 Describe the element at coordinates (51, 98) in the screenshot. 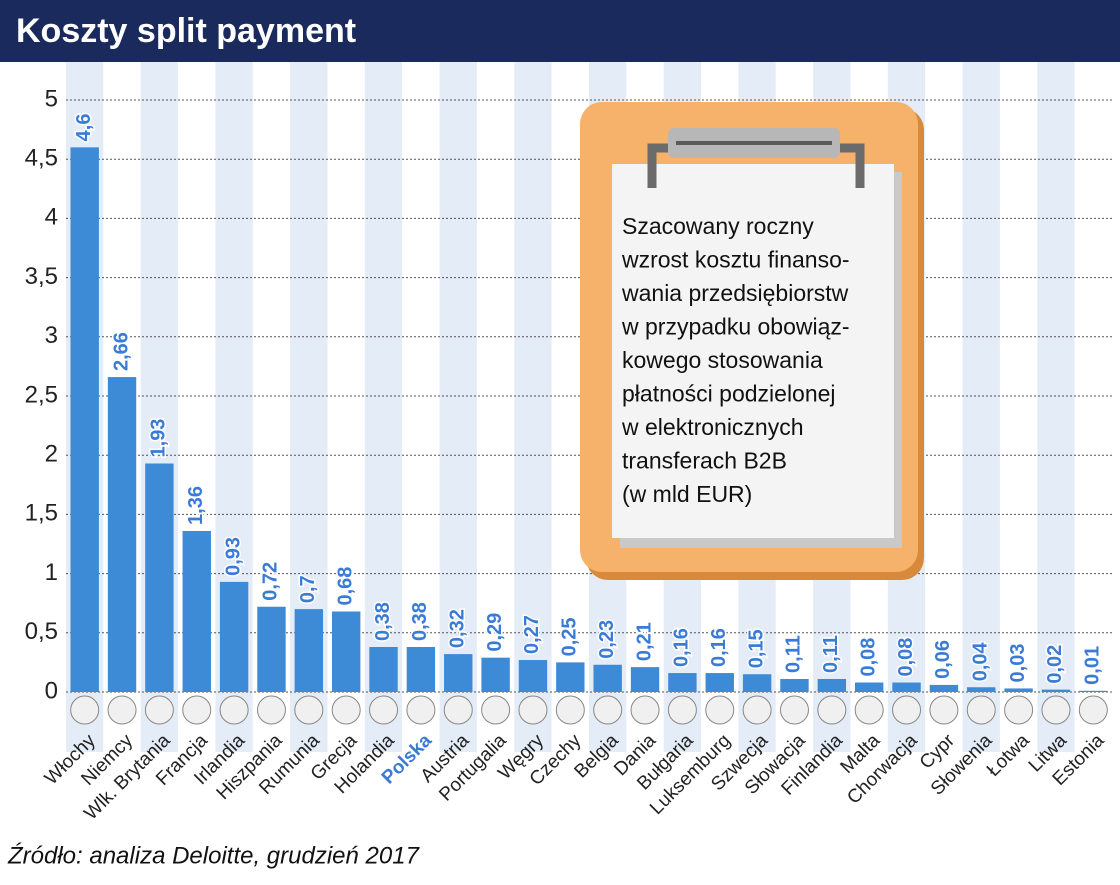

I see `y-tick-label: 5` at that location.